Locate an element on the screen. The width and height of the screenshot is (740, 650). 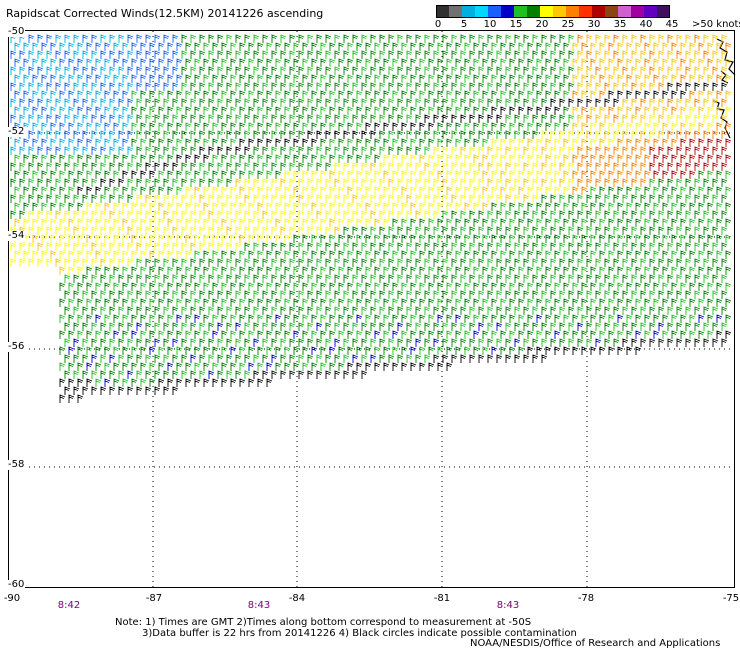
lon-label: -84 is located at coordinates (297, 598).